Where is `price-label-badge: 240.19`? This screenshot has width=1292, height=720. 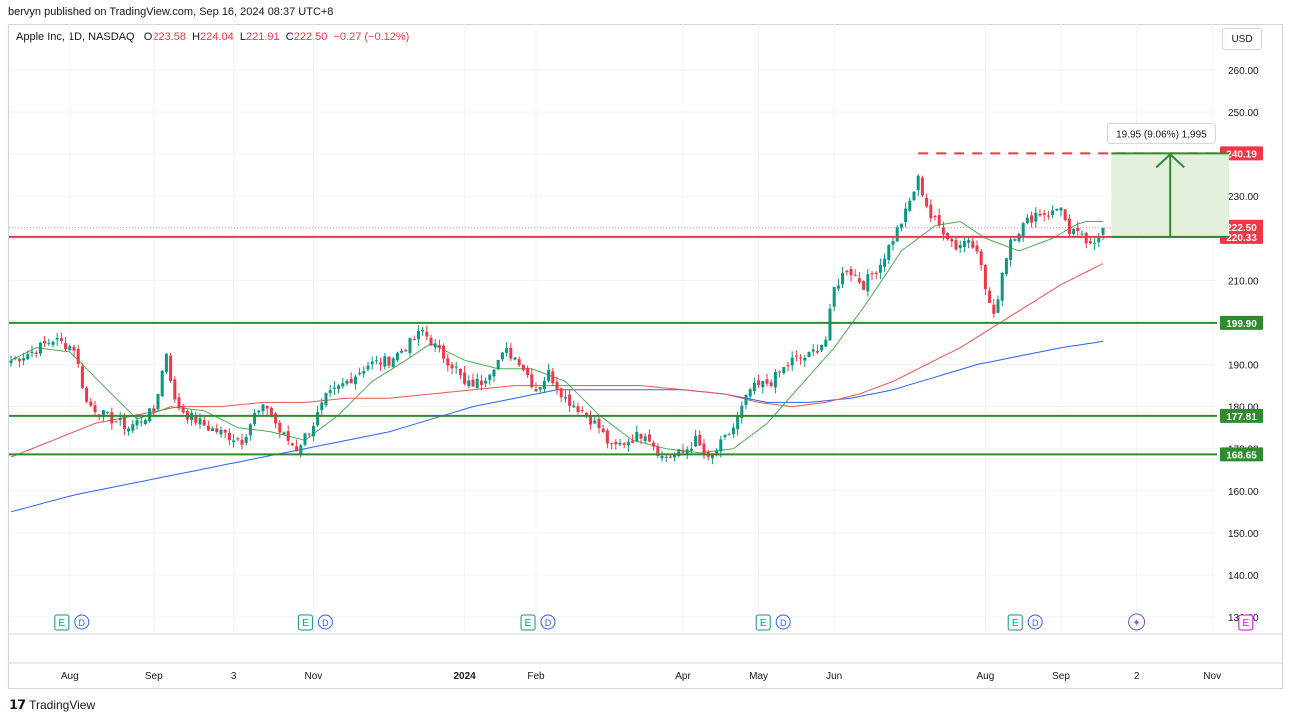 price-label-badge: 240.19 is located at coordinates (1241, 153).